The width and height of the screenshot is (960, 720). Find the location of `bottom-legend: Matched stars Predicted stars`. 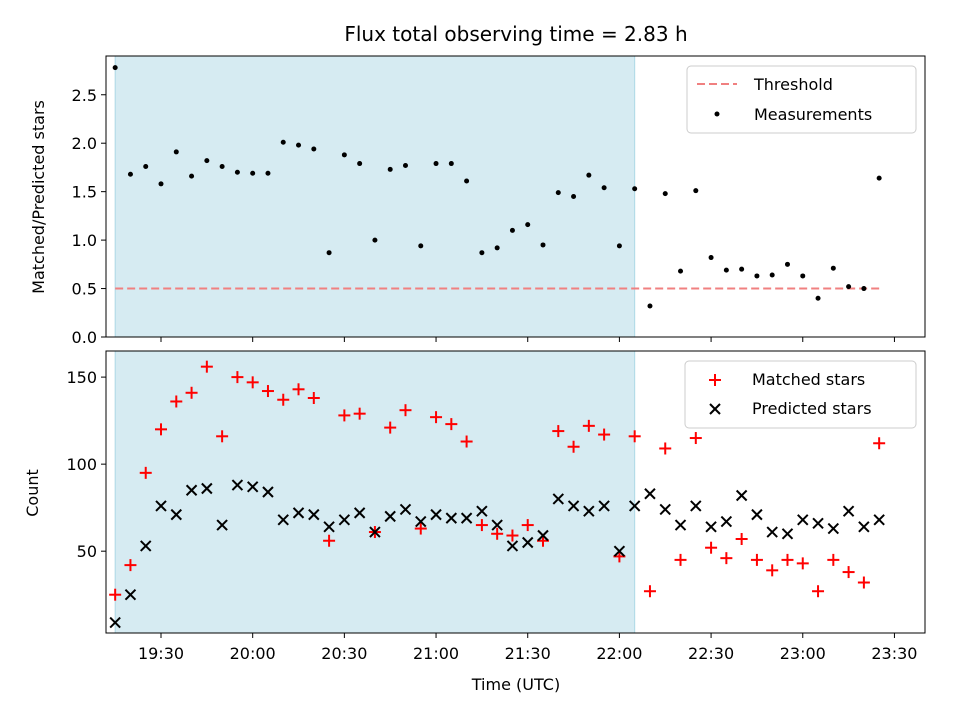

bottom-legend: Matched stars Predicted stars is located at coordinates (800, 394).